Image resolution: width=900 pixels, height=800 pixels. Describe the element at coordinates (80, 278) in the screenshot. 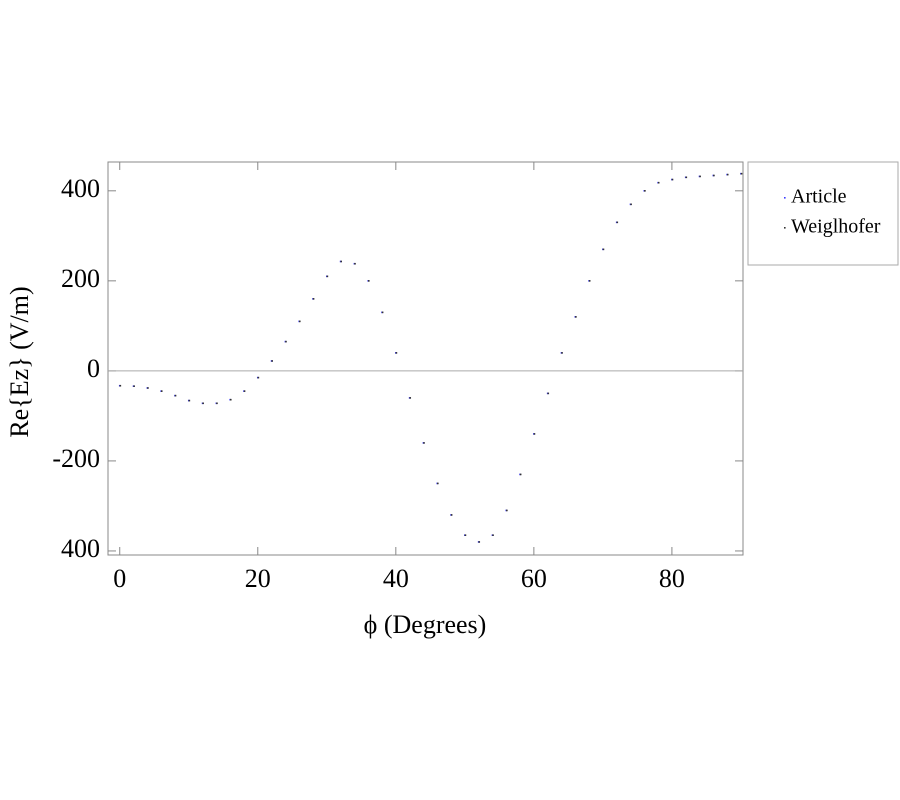

I see `y-tick-label: 200` at that location.